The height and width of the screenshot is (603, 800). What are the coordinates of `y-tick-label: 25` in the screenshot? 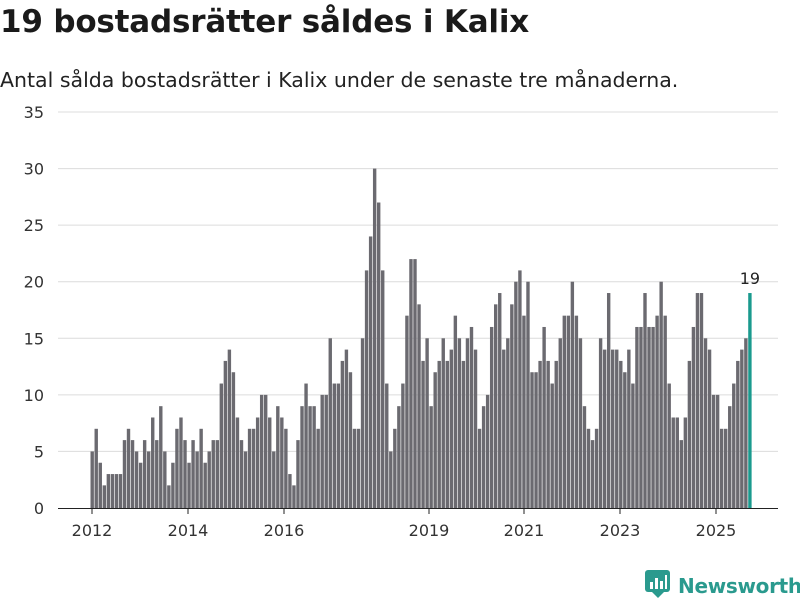 It's located at (34, 225).